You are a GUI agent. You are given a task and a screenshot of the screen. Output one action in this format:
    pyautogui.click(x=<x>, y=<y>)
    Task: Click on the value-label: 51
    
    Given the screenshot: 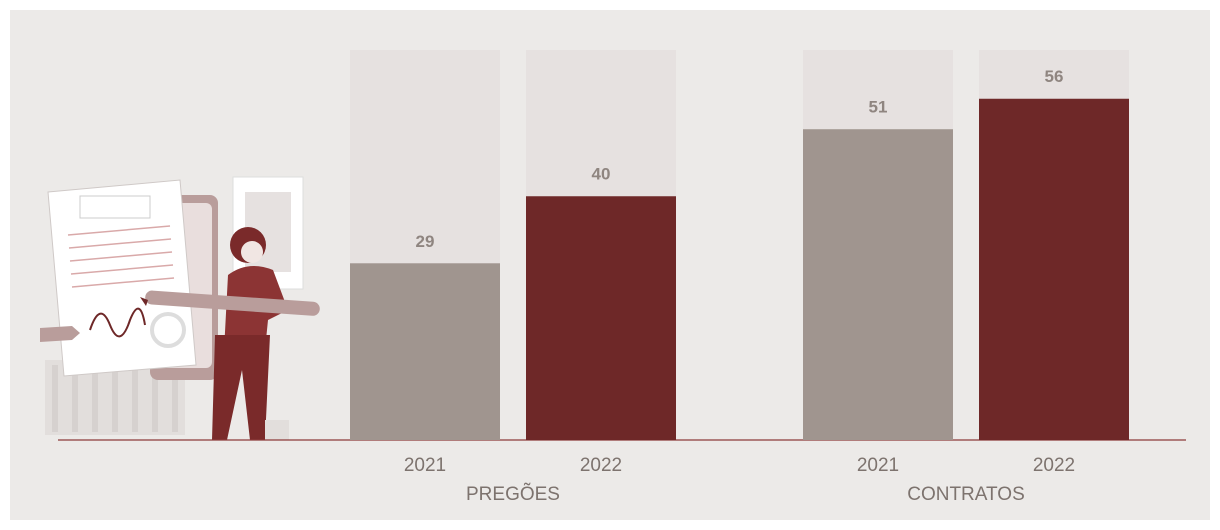 What is the action you would take?
    pyautogui.click(x=878, y=107)
    